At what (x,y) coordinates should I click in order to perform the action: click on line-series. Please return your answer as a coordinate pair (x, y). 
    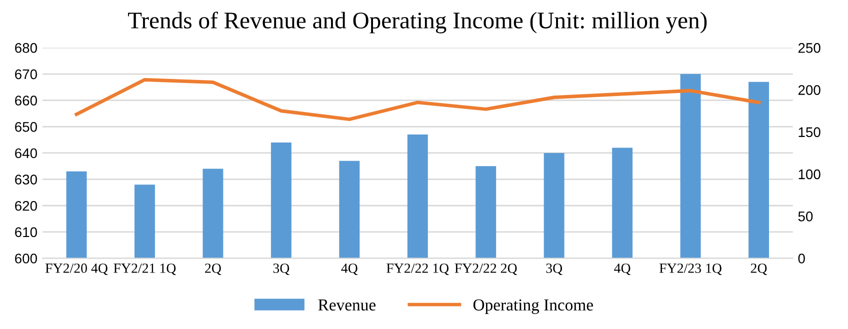
    Looking at the image, I should click on (417, 100).